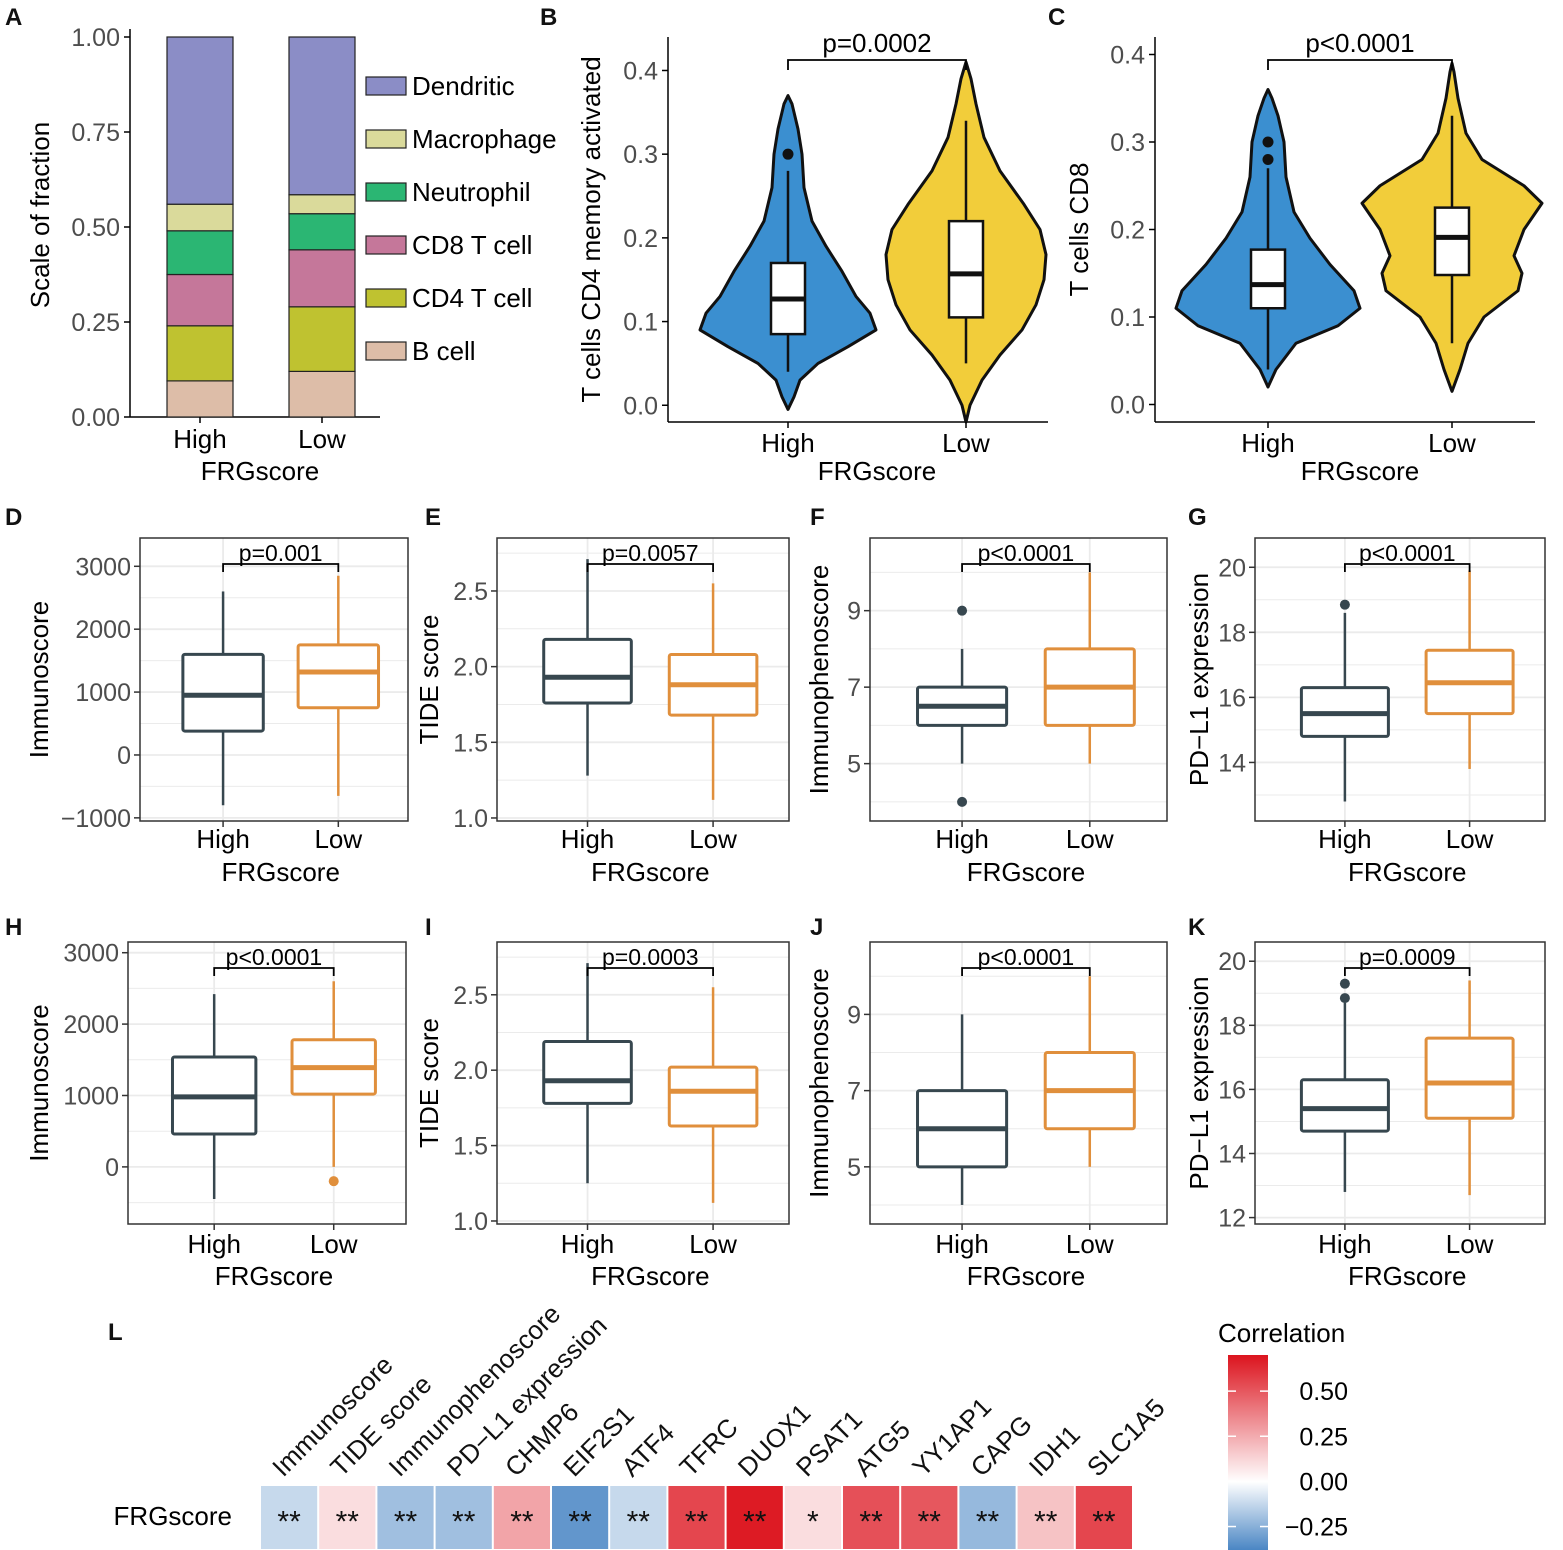 The width and height of the screenshot is (1563, 1550). I want to click on y-tick-label: 7, so click(854, 688).